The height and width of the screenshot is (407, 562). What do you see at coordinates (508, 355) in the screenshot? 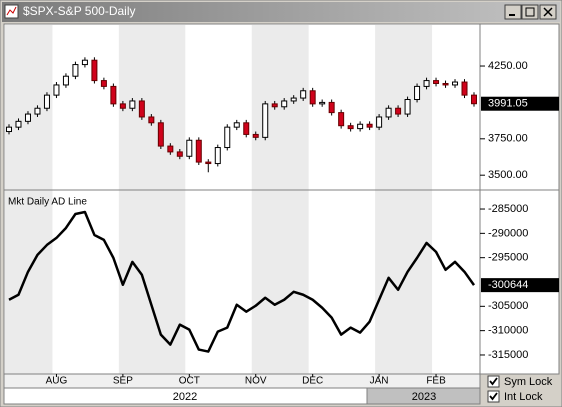
I see `y-tick-label: -315000` at bounding box center [508, 355].